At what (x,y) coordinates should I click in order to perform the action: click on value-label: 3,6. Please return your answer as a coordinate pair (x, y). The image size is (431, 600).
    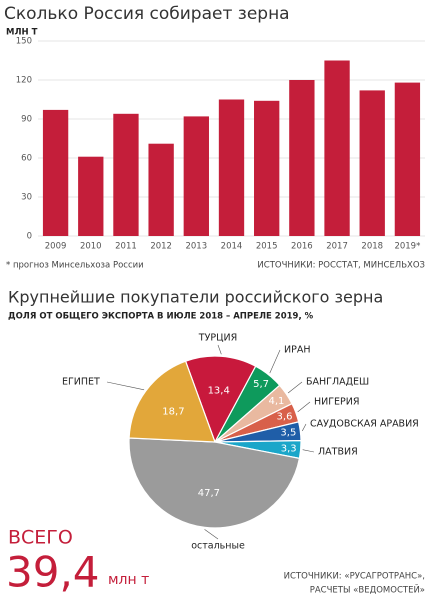
    Looking at the image, I should click on (285, 417).